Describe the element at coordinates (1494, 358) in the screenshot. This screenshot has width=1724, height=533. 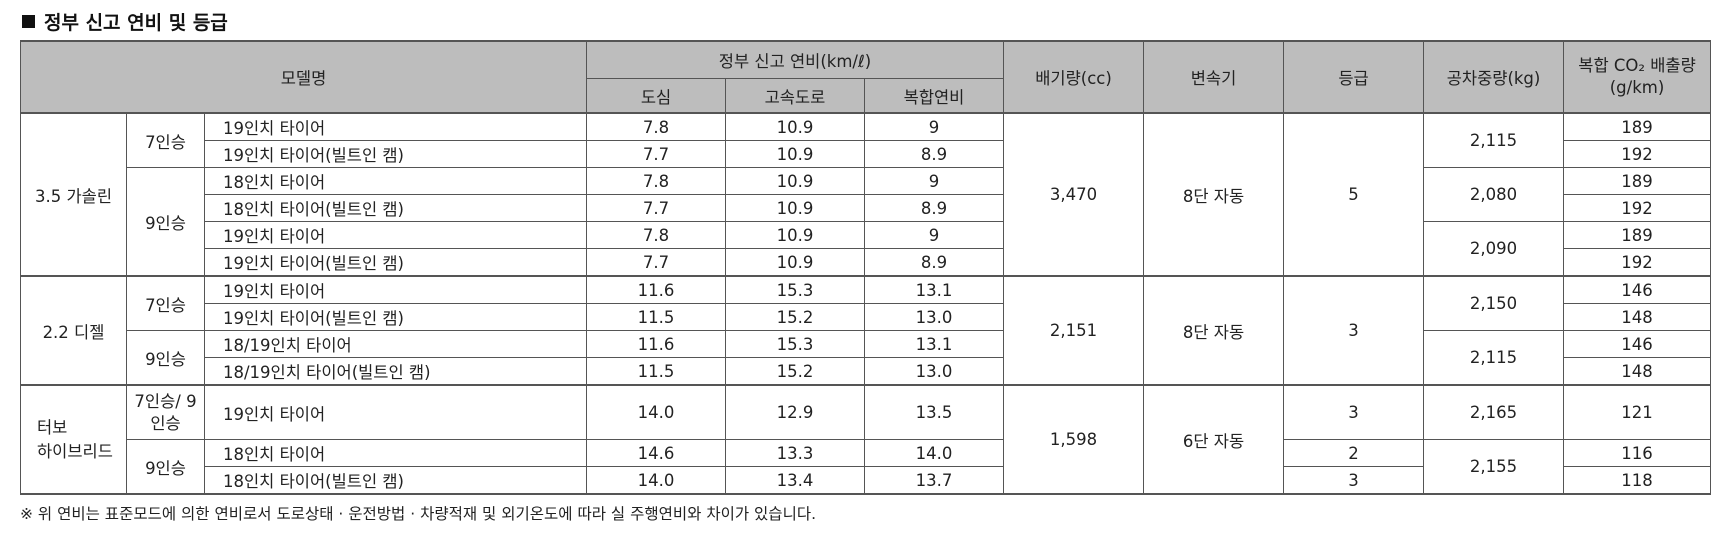
I see `weight-cell: 2,115` at that location.